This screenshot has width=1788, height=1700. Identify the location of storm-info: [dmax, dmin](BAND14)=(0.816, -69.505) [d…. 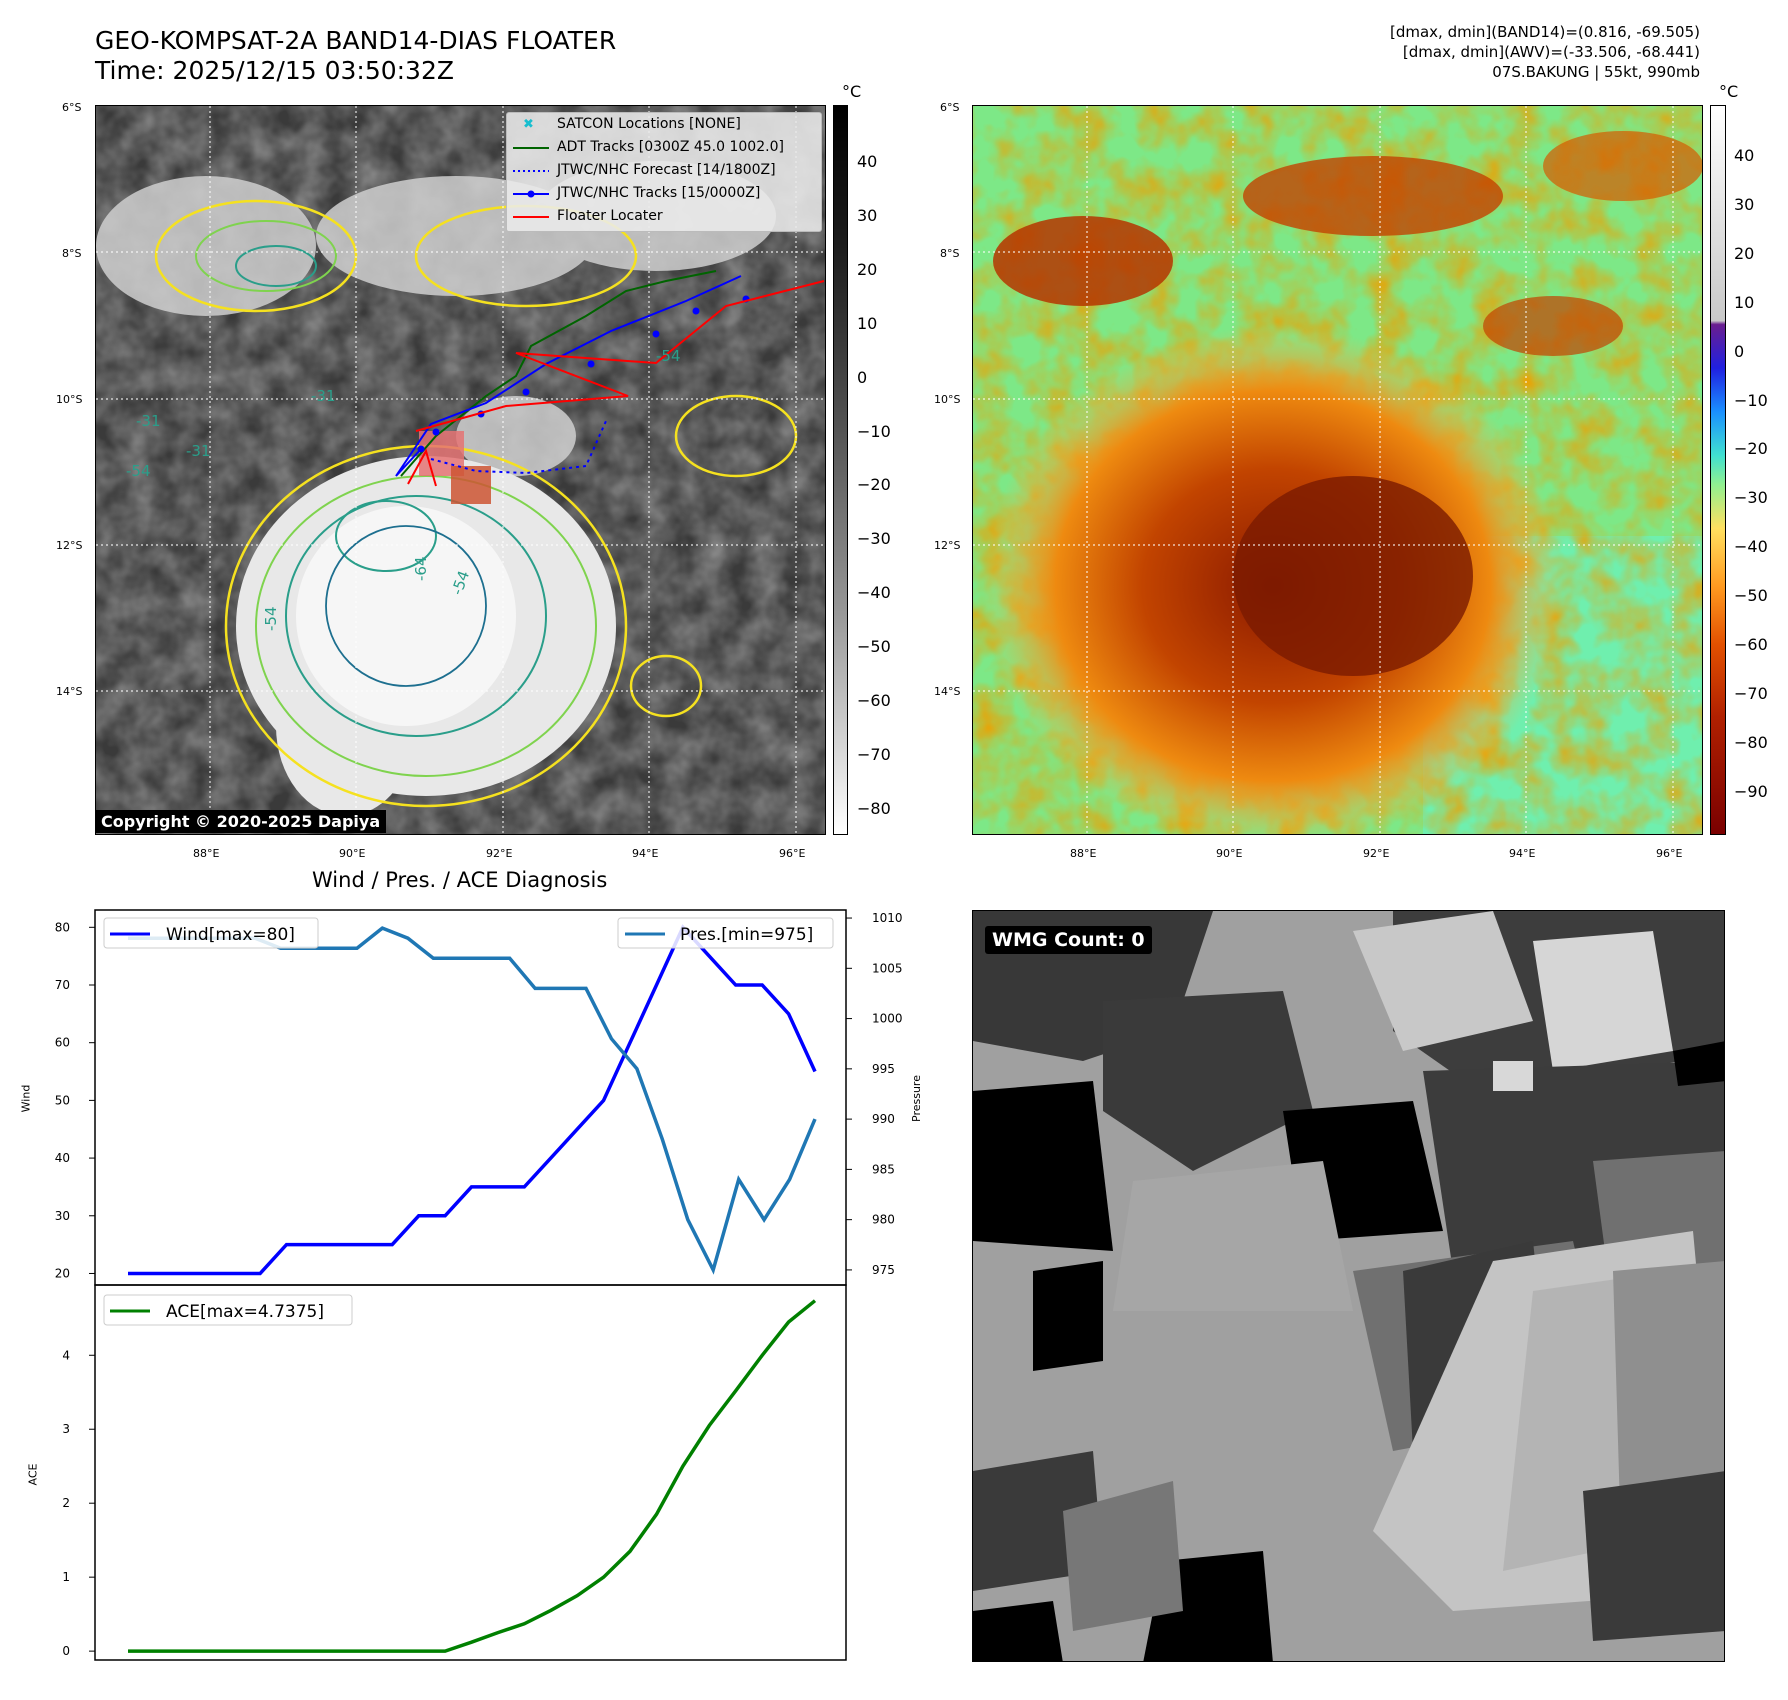
(1545, 52).